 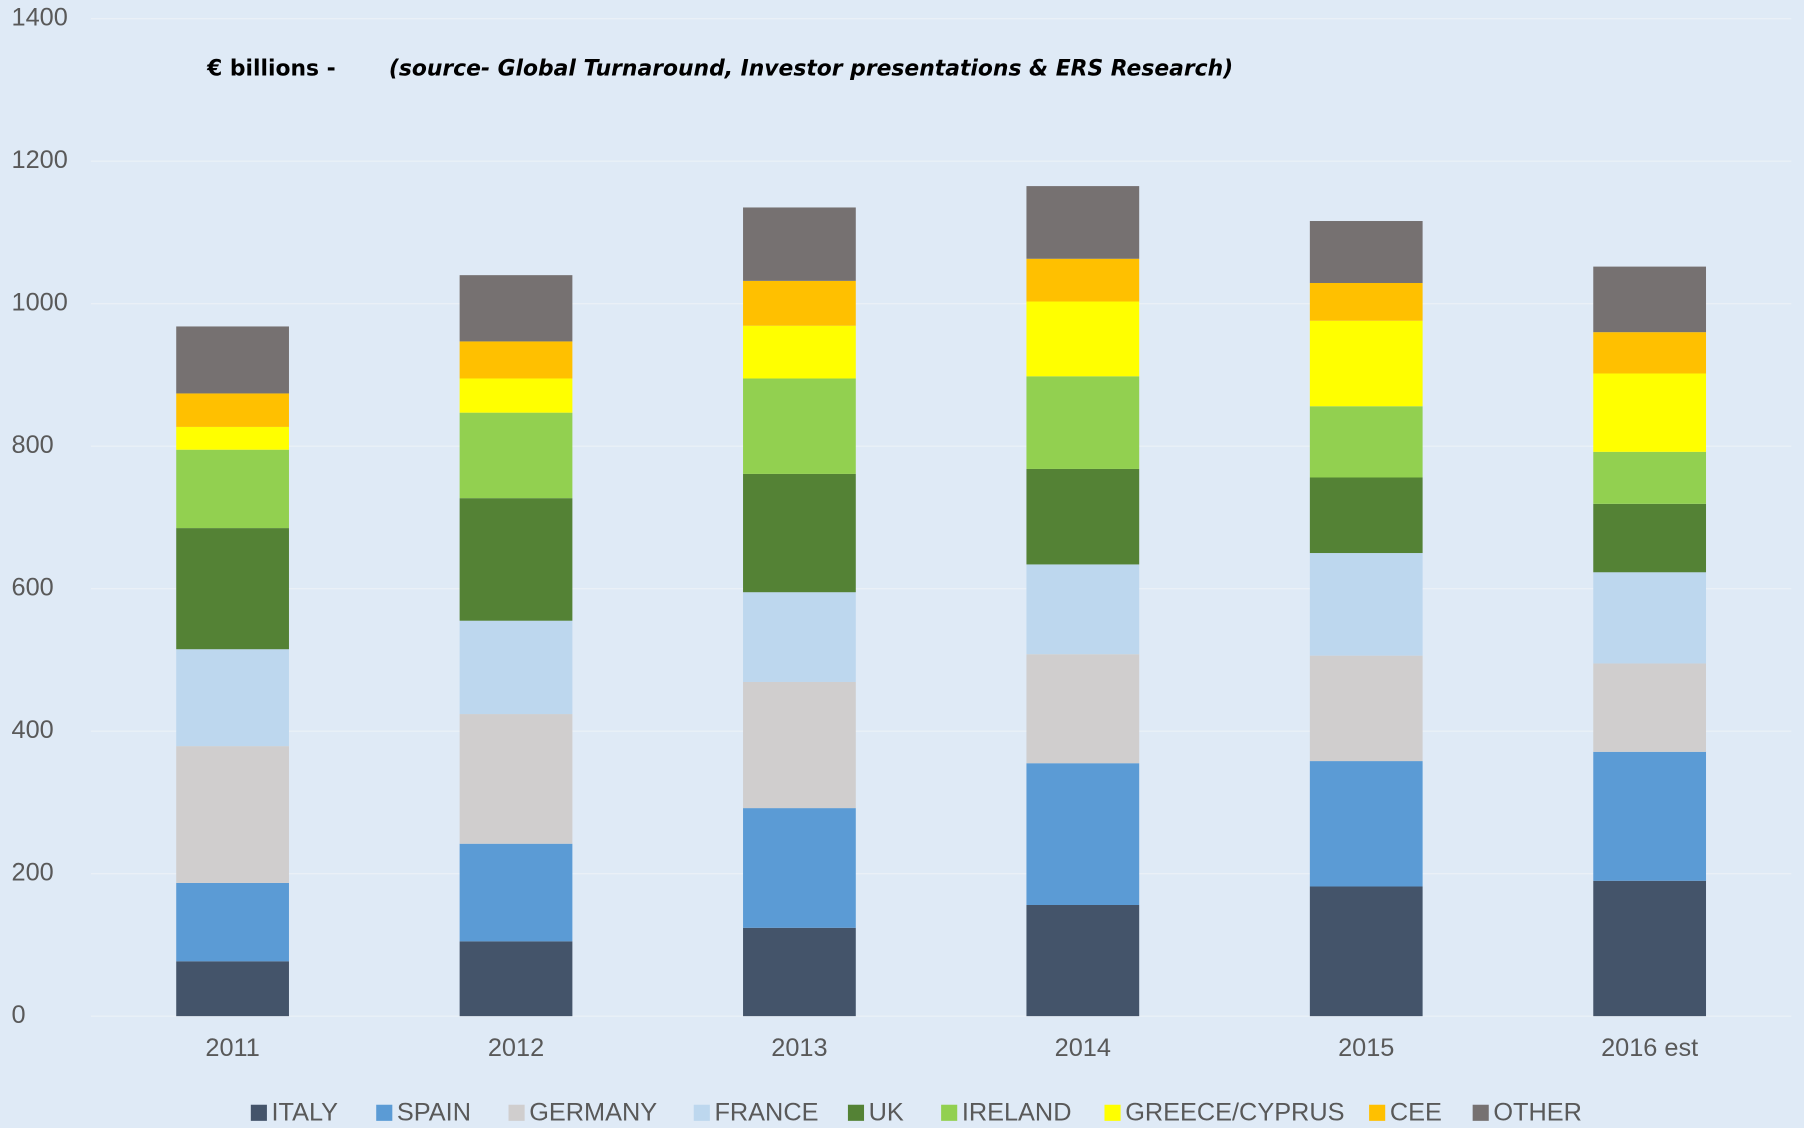 What do you see at coordinates (434, 1113) in the screenshot?
I see `legend-label: SPAIN` at bounding box center [434, 1113].